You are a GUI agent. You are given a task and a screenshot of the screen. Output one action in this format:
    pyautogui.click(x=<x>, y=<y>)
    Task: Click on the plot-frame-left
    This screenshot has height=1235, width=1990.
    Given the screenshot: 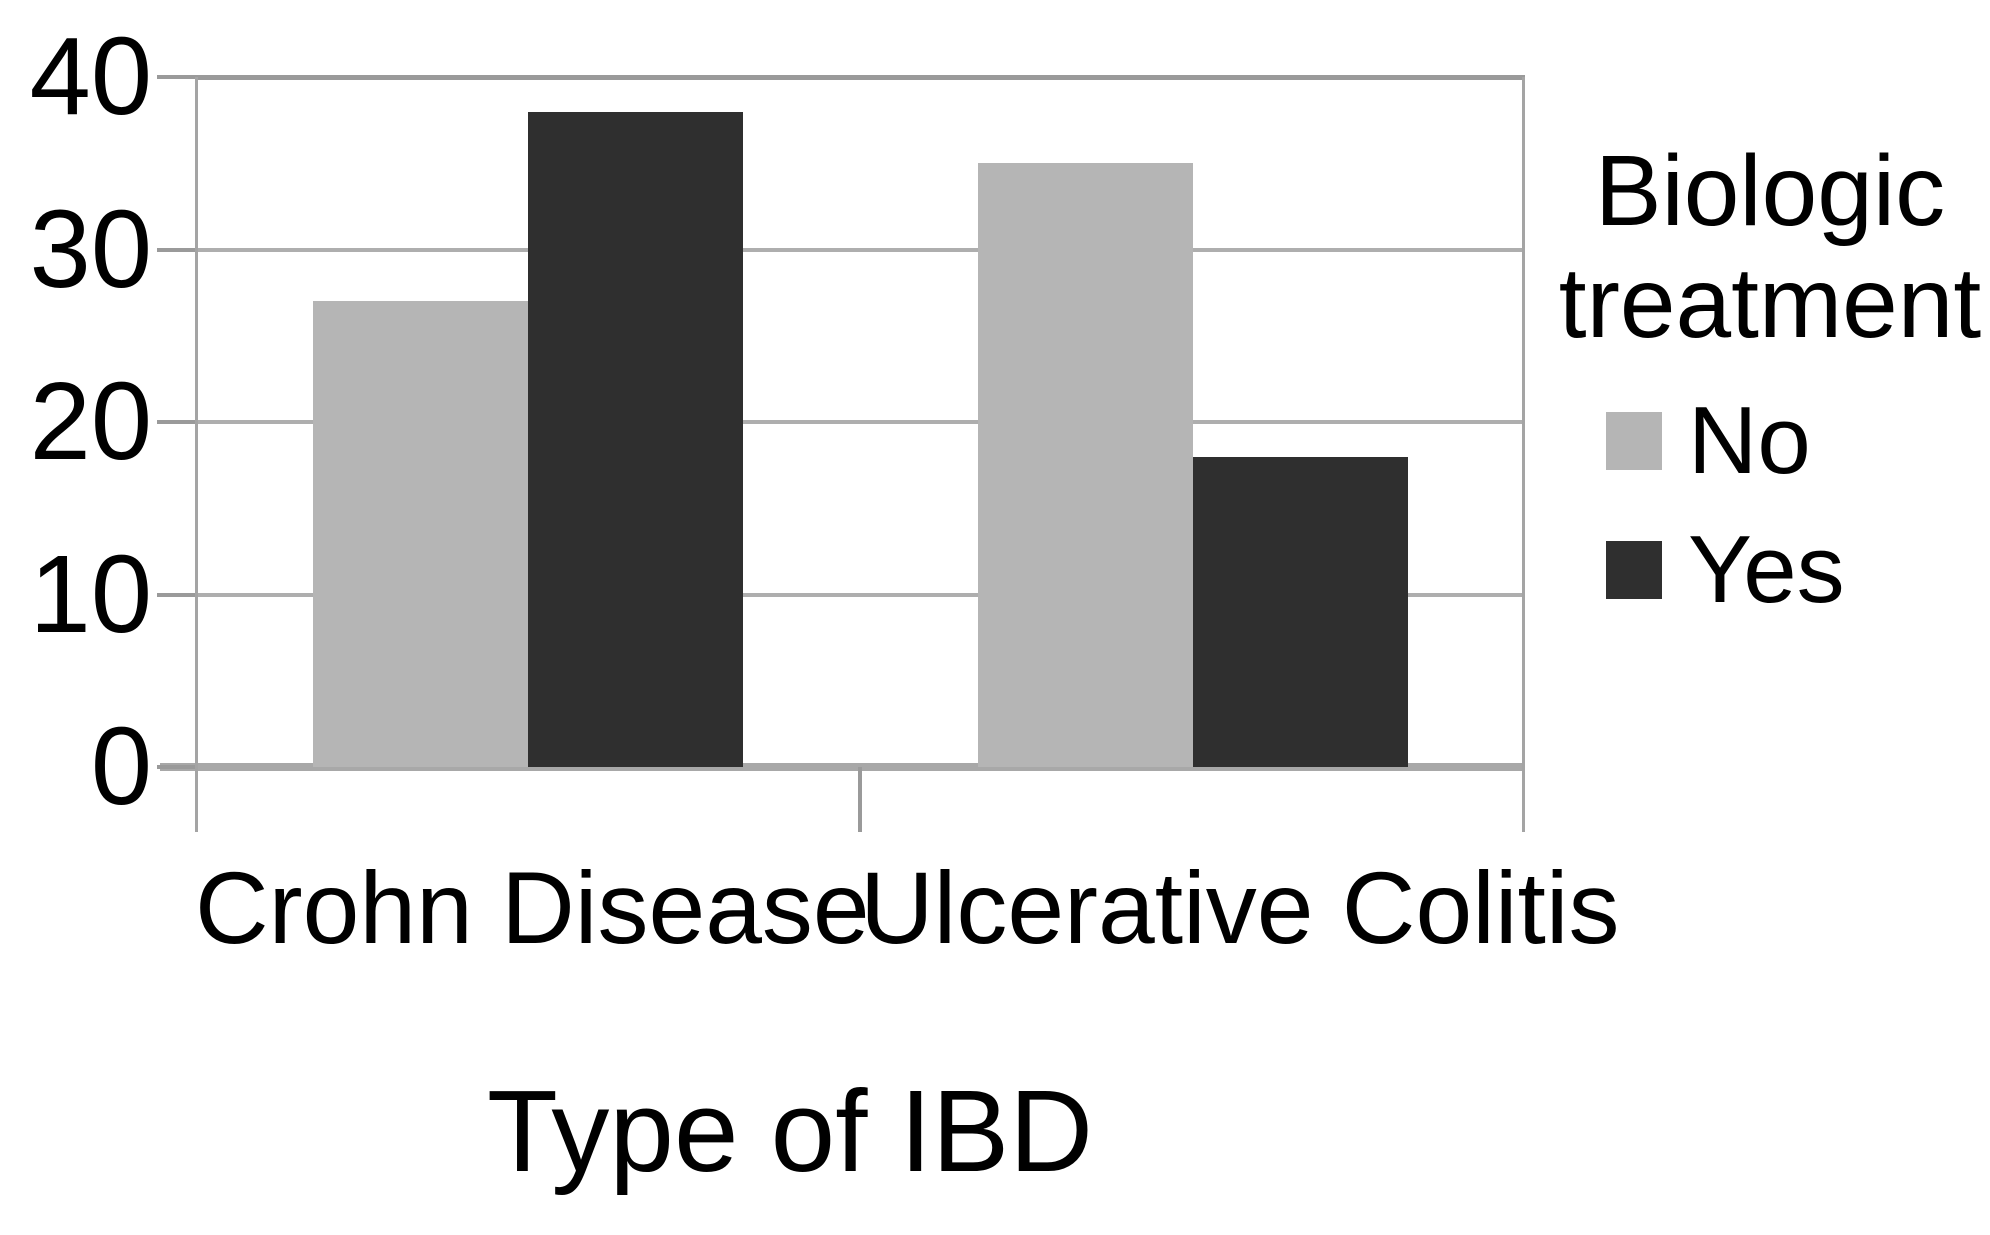 What is the action you would take?
    pyautogui.click(x=196, y=454)
    